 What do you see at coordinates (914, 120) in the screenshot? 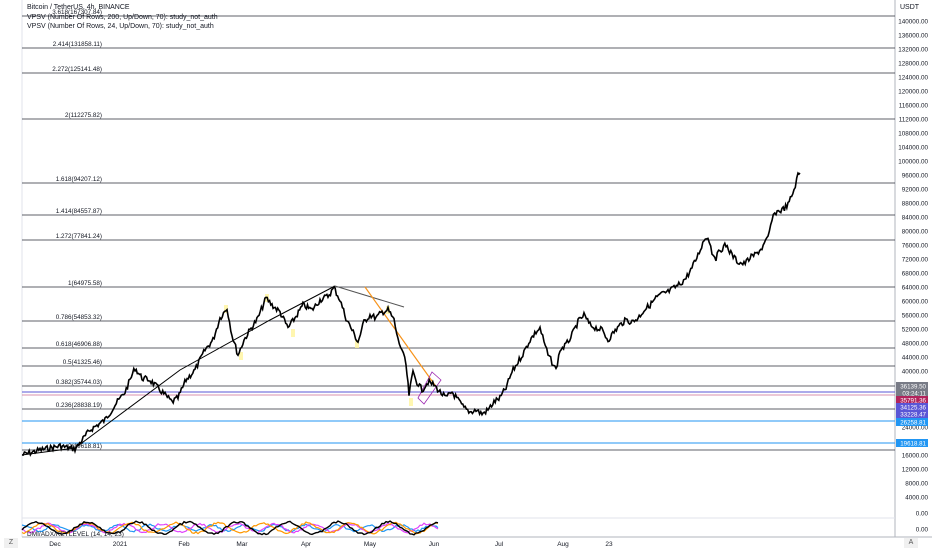
I see `price-axis-label: 112000.00` at bounding box center [914, 120].